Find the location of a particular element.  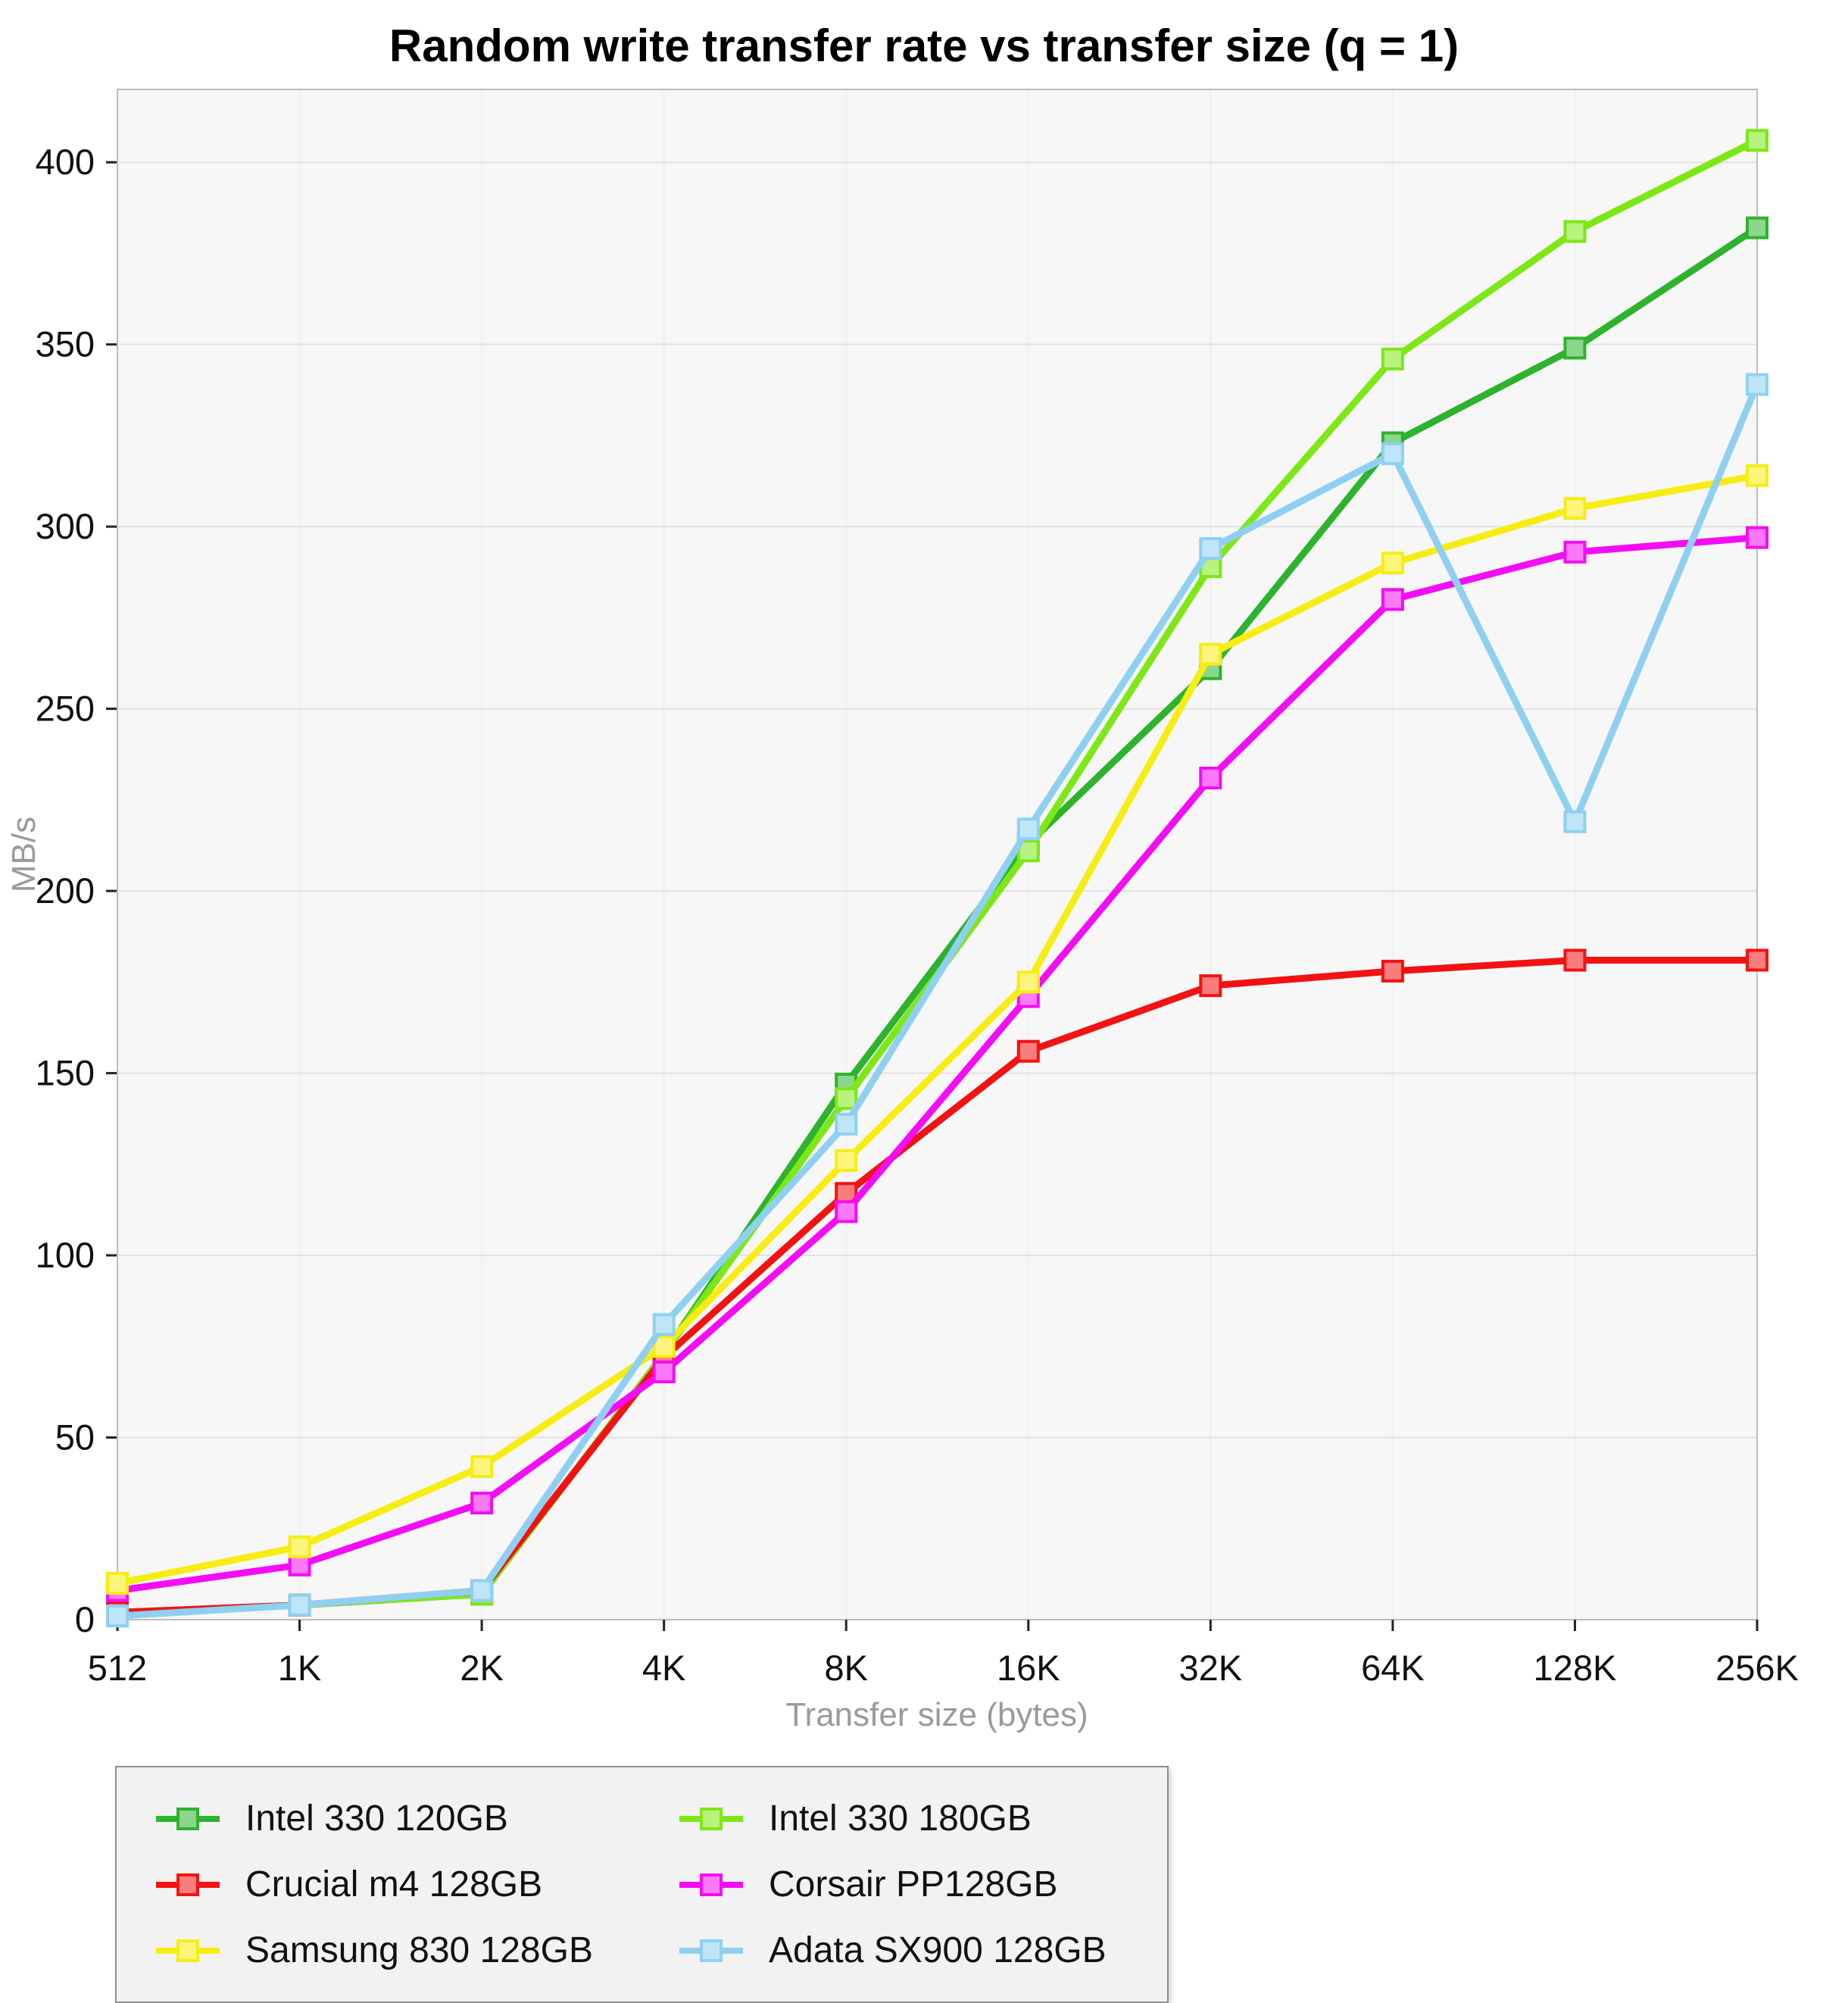

y-tick-label: 200 is located at coordinates (65, 890).